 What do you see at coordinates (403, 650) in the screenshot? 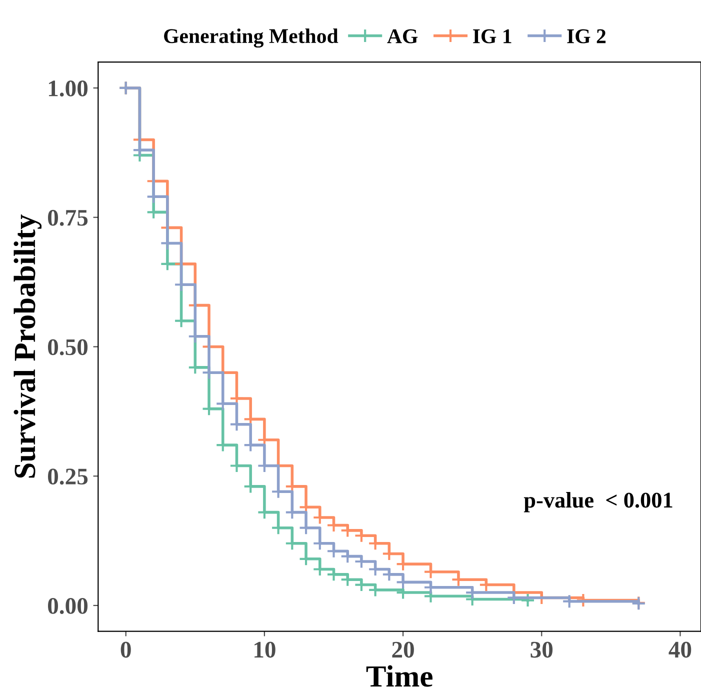
I see `x-tick-label: 20` at bounding box center [403, 650].